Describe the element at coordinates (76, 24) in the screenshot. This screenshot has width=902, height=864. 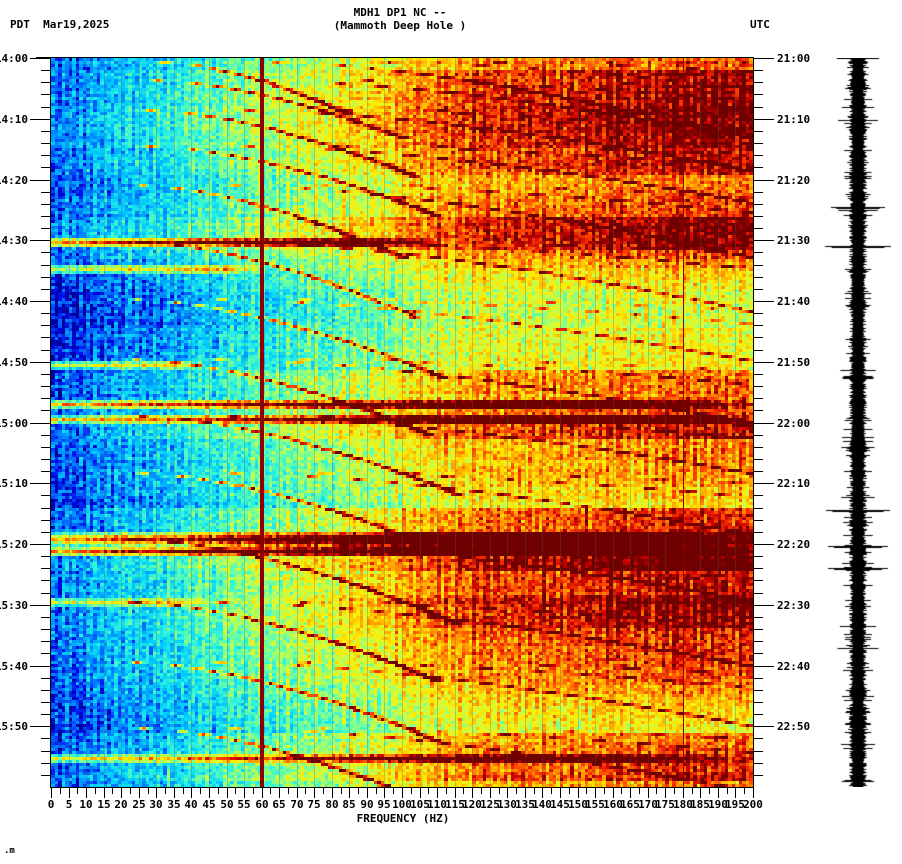
I see `date-label: Mar19,2025` at that location.